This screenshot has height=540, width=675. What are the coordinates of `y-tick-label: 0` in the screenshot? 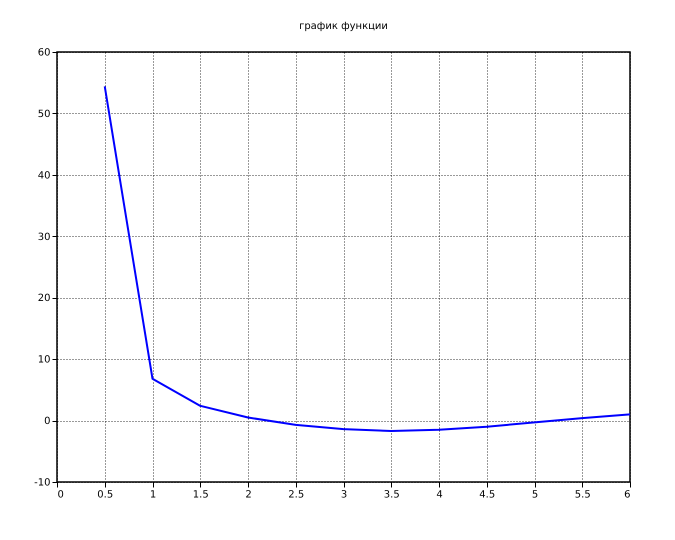 It's located at (47, 422).